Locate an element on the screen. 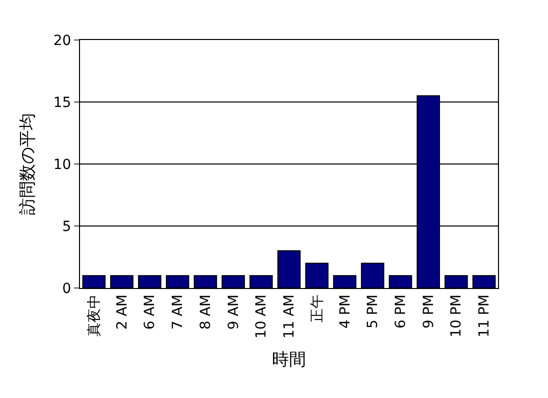 This screenshot has width=548, height=398. y-tick-label: 15 is located at coordinates (62, 102).